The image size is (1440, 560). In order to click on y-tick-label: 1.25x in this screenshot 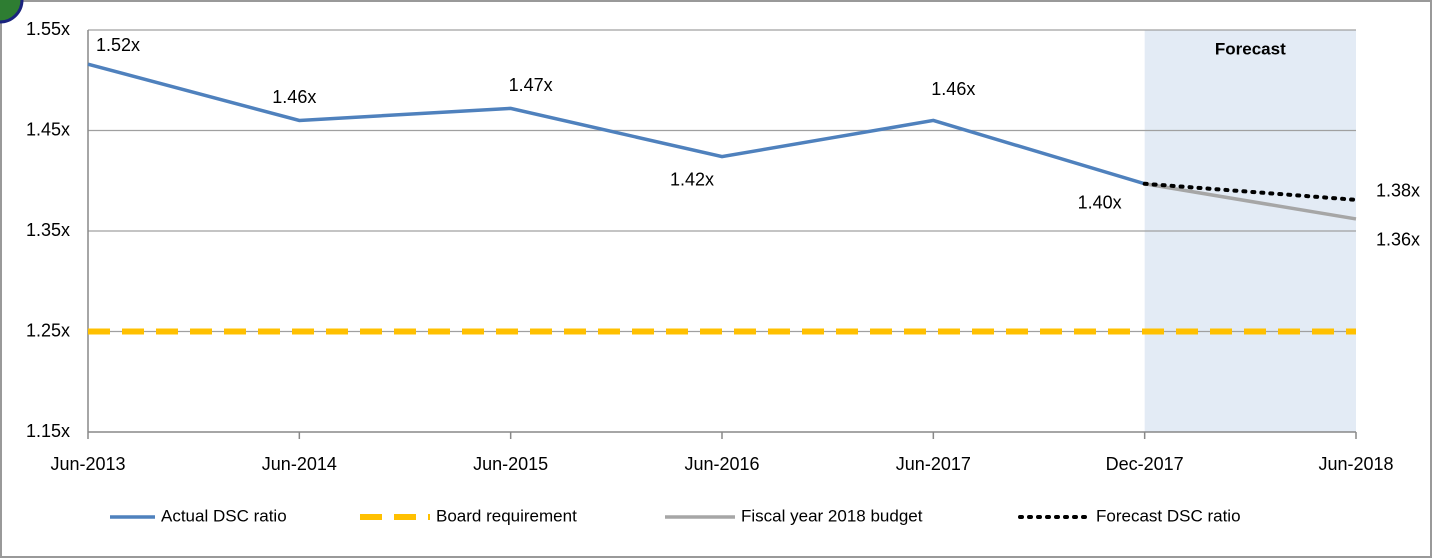, I will do `click(48, 330)`.